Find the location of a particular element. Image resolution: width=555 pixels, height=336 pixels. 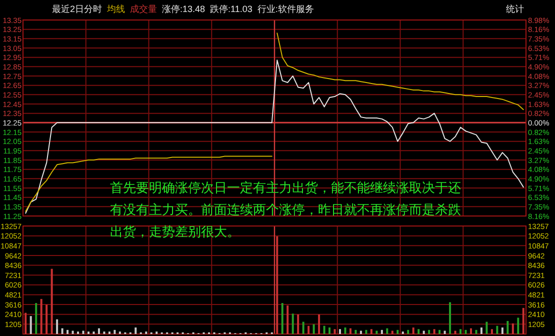

chart-title: 最近2日分时 is located at coordinates (77, 9).